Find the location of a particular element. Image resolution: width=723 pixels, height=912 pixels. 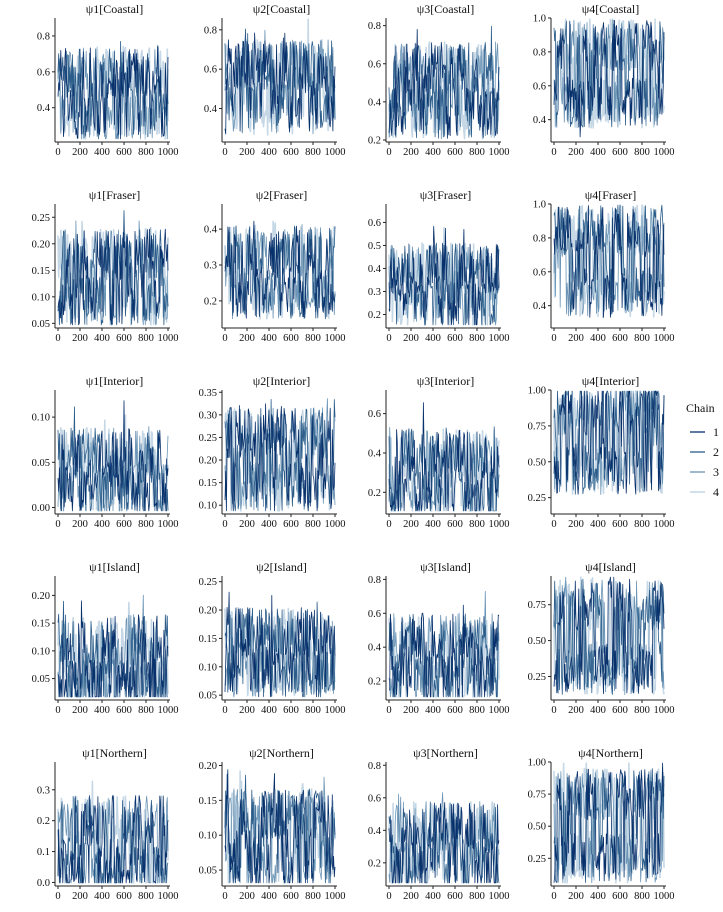

legend: Chain 1 2 3 4 is located at coordinates (702, 450).